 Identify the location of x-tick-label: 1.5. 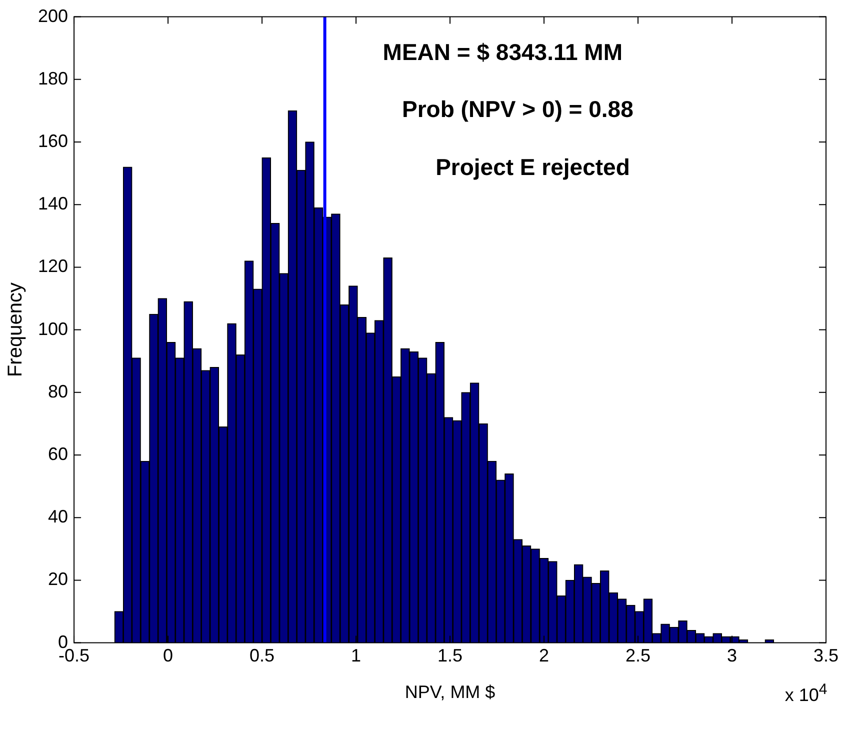
(450, 656).